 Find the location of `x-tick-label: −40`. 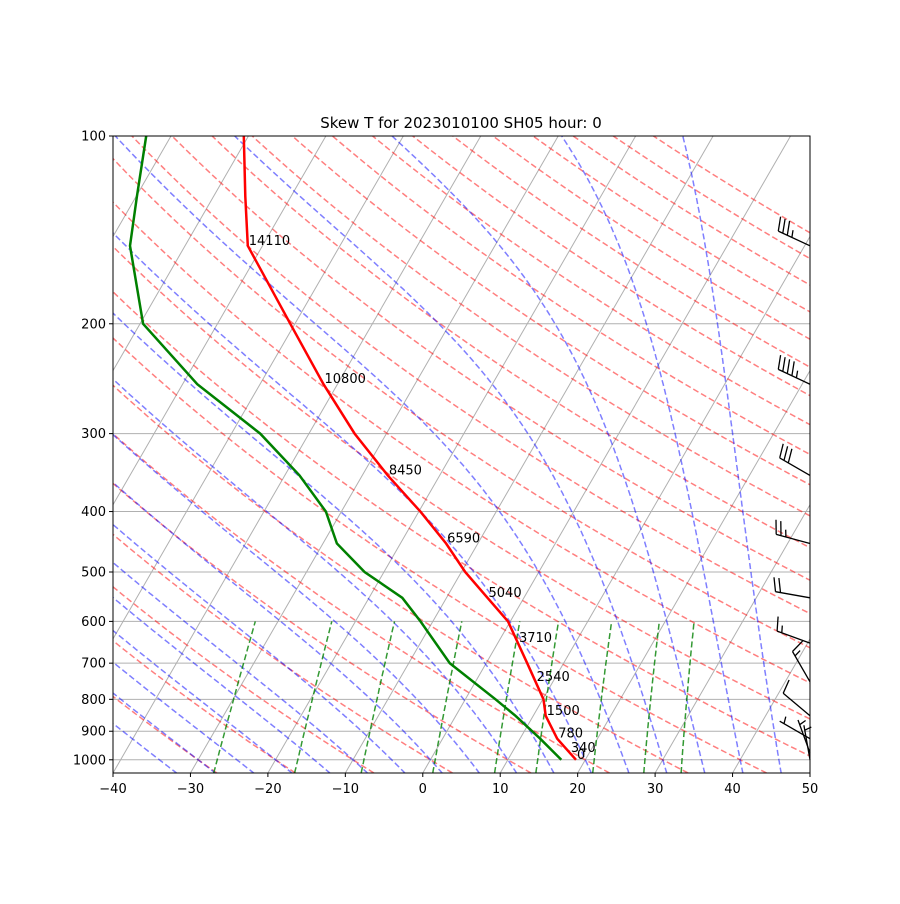

x-tick-label: −40 is located at coordinates (112, 789).